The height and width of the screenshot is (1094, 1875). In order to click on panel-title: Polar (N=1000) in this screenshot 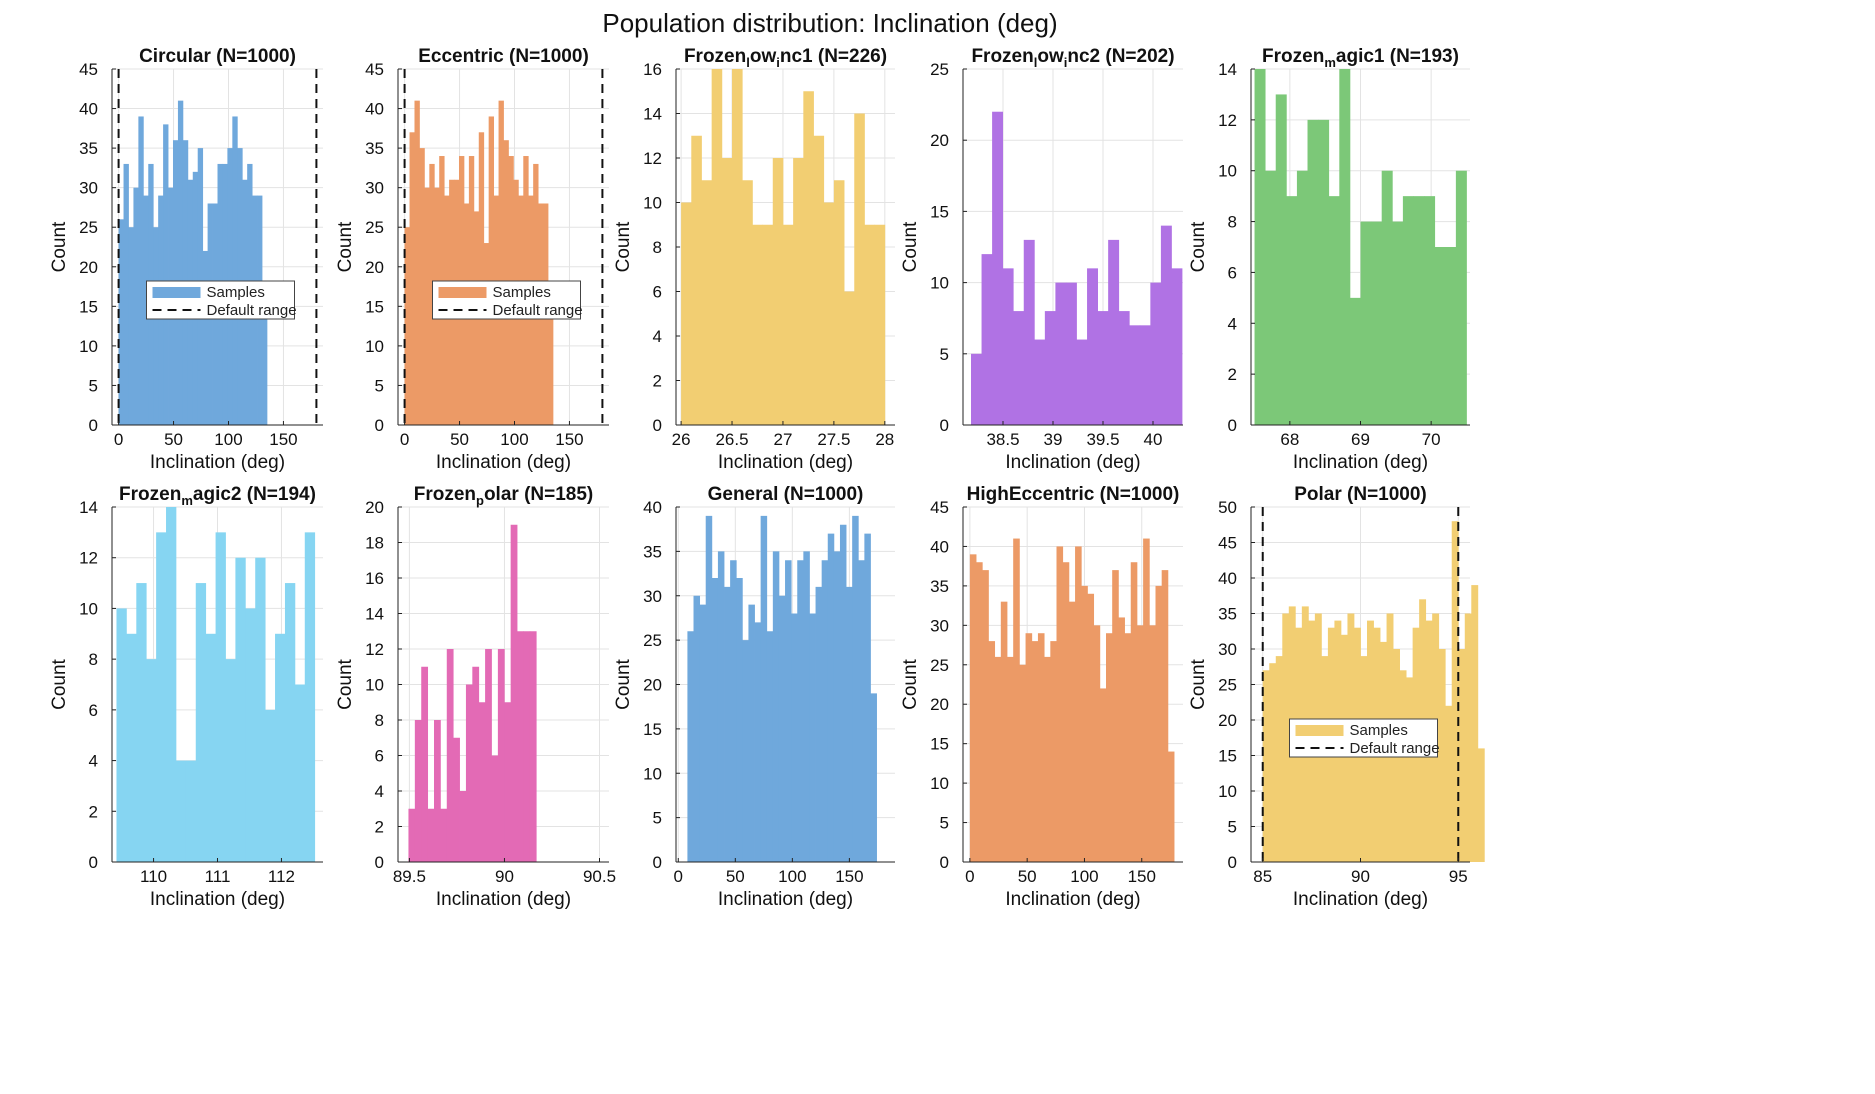, I will do `click(1360, 494)`.